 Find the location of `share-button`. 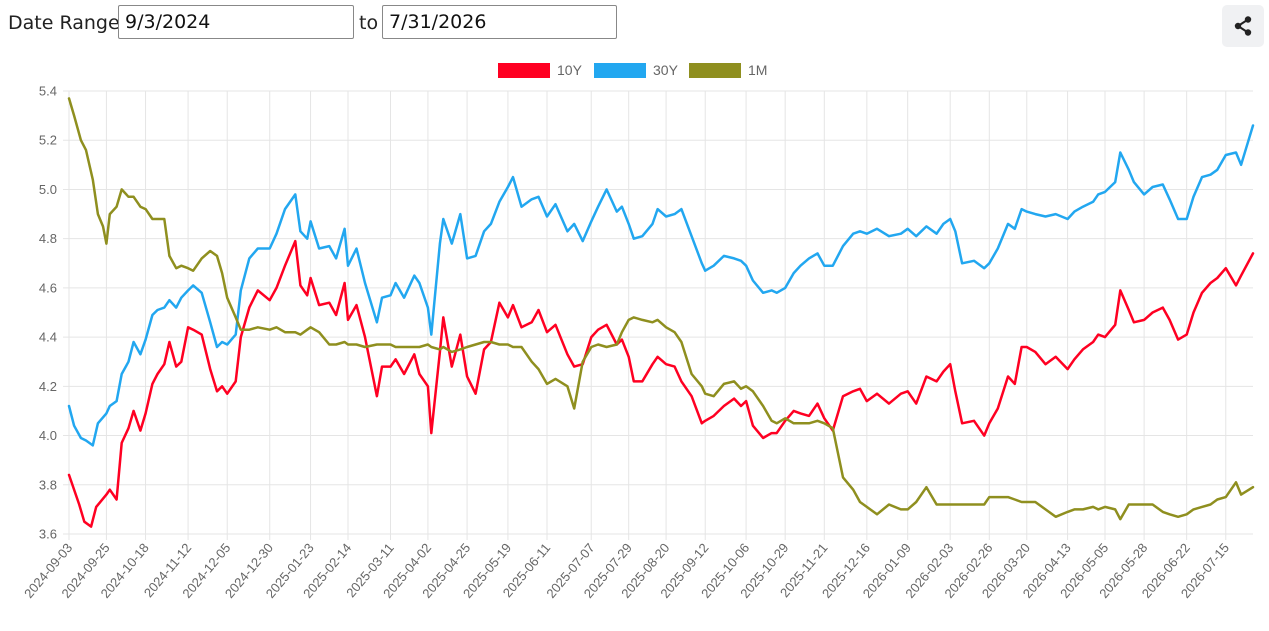

share-button is located at coordinates (1243, 26).